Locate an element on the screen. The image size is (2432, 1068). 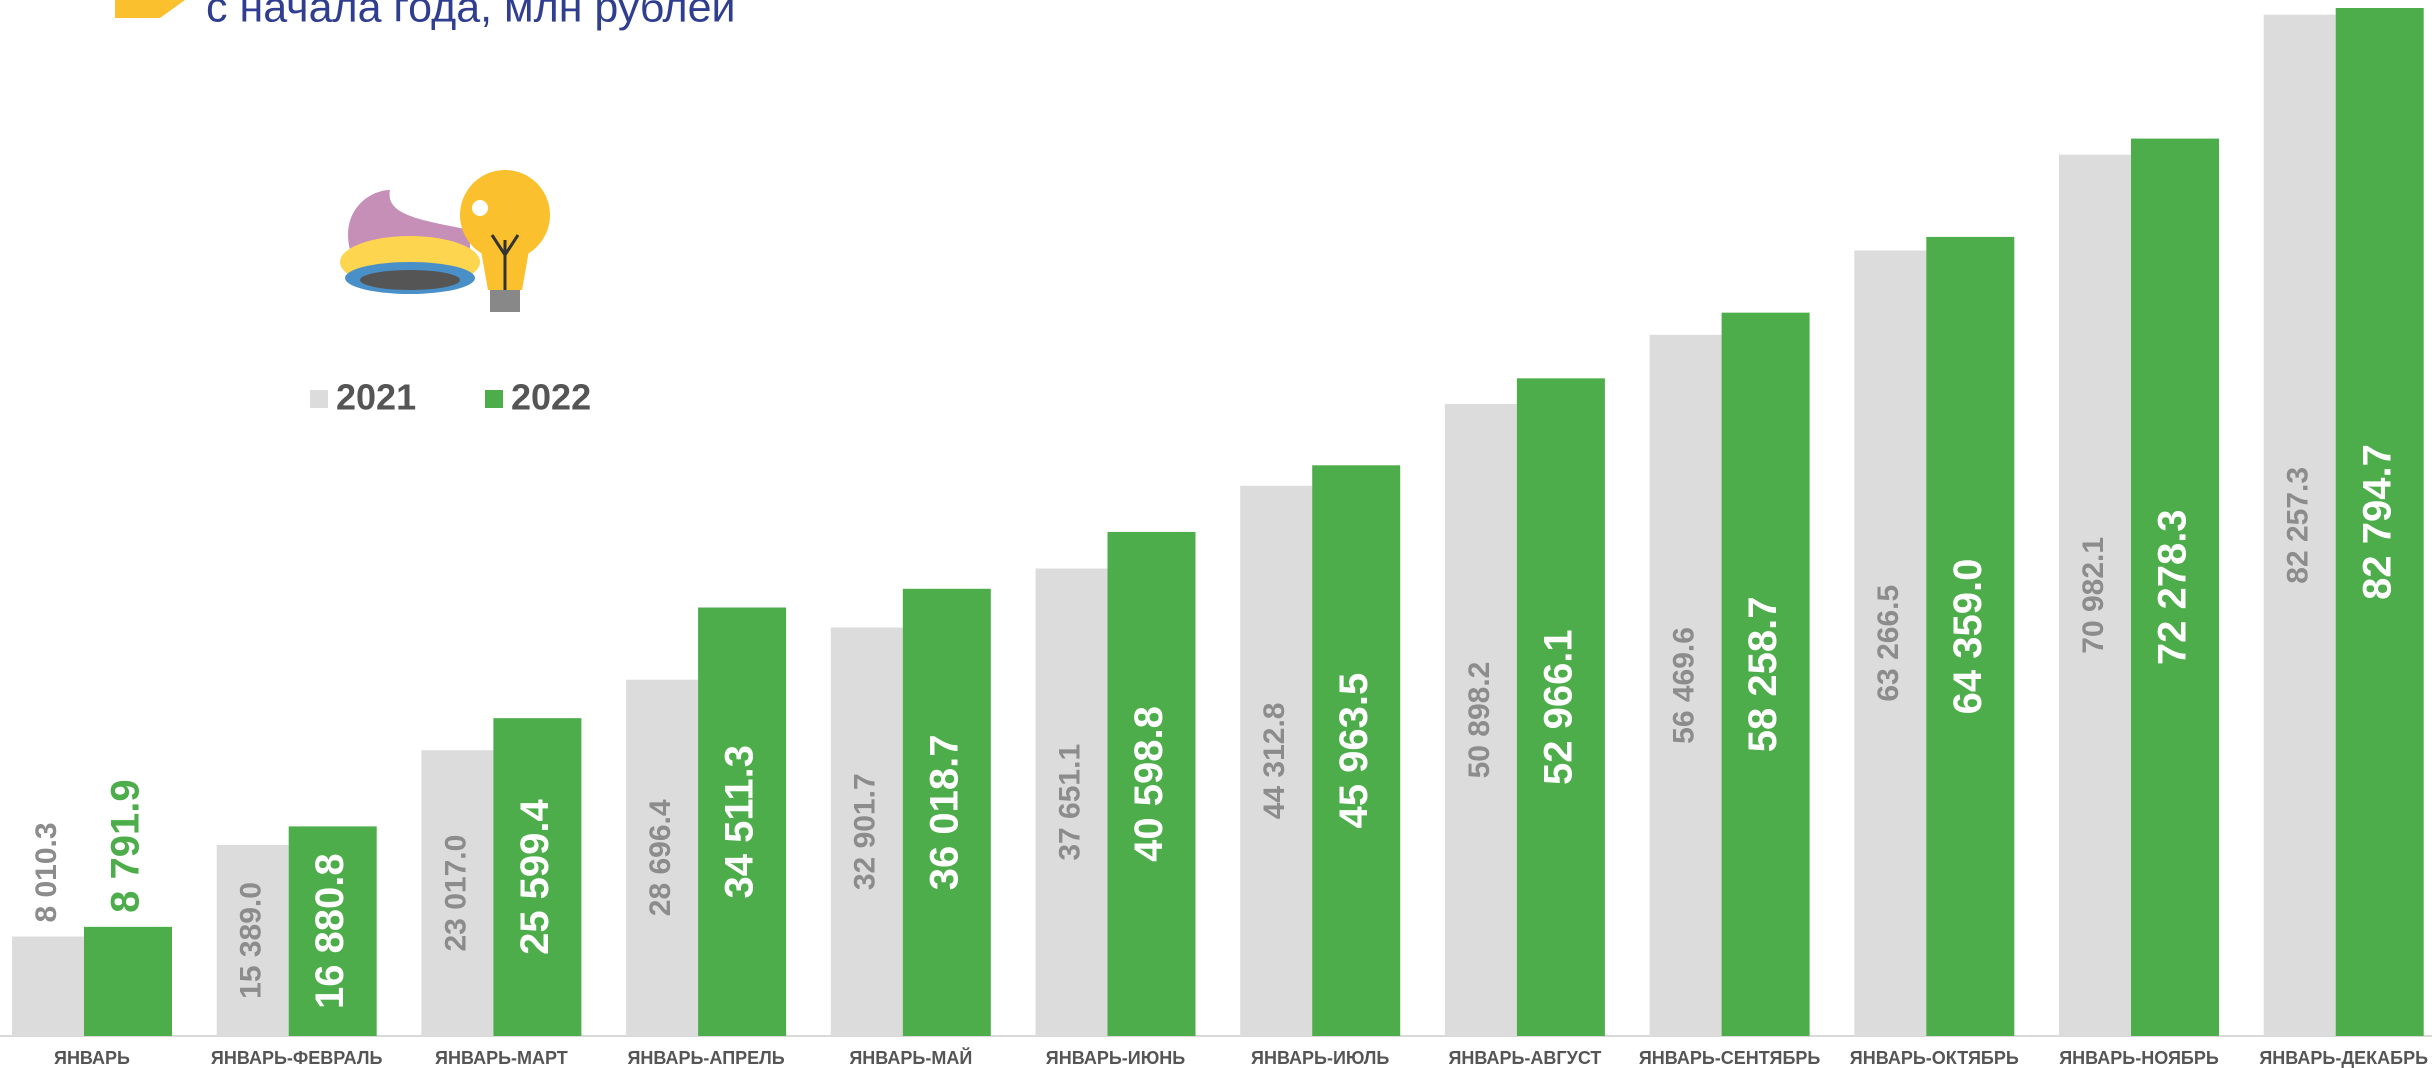
x-tick-label: ЯНВАРЬ-МАРТ is located at coordinates (501, 1058).